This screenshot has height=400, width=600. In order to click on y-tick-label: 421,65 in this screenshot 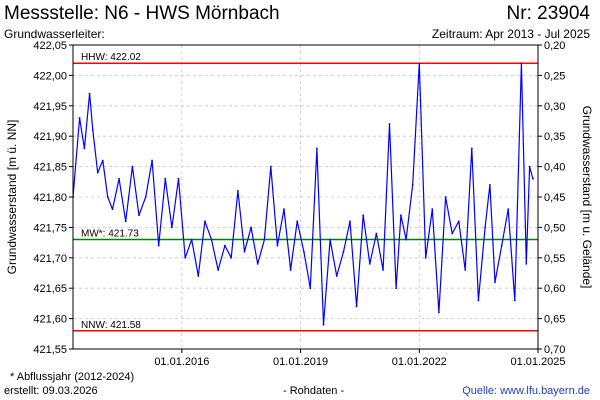, I will do `click(50, 289)`.